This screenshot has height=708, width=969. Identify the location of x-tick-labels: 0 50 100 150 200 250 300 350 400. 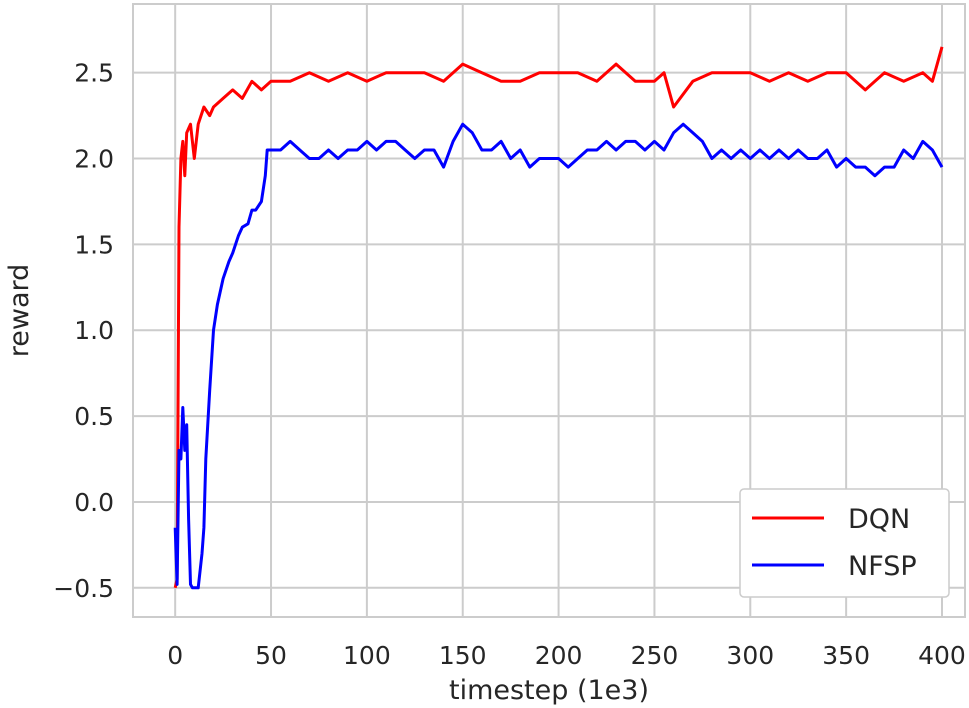
(566, 655).